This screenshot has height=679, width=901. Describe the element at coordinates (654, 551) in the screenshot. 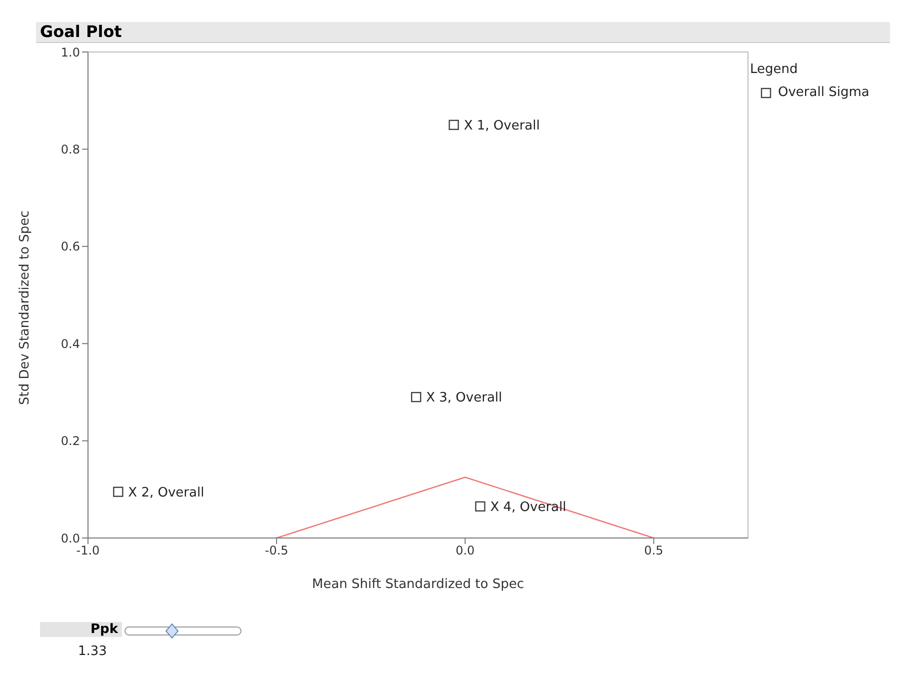

I see `x-tick-label: 0.5` at that location.